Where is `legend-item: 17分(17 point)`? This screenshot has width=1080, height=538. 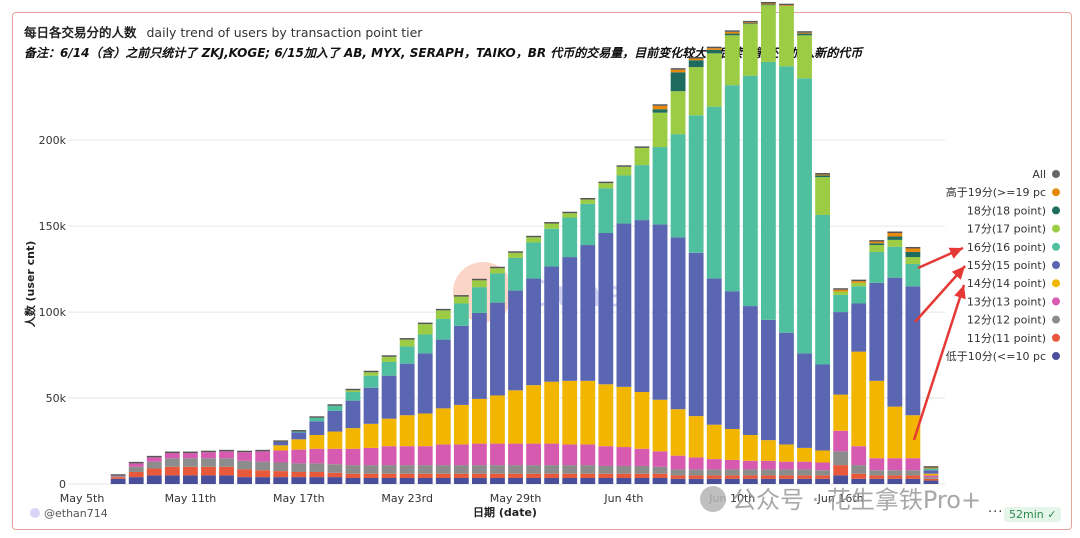 legend-item: 17分(17 point) is located at coordinates (1013, 229).